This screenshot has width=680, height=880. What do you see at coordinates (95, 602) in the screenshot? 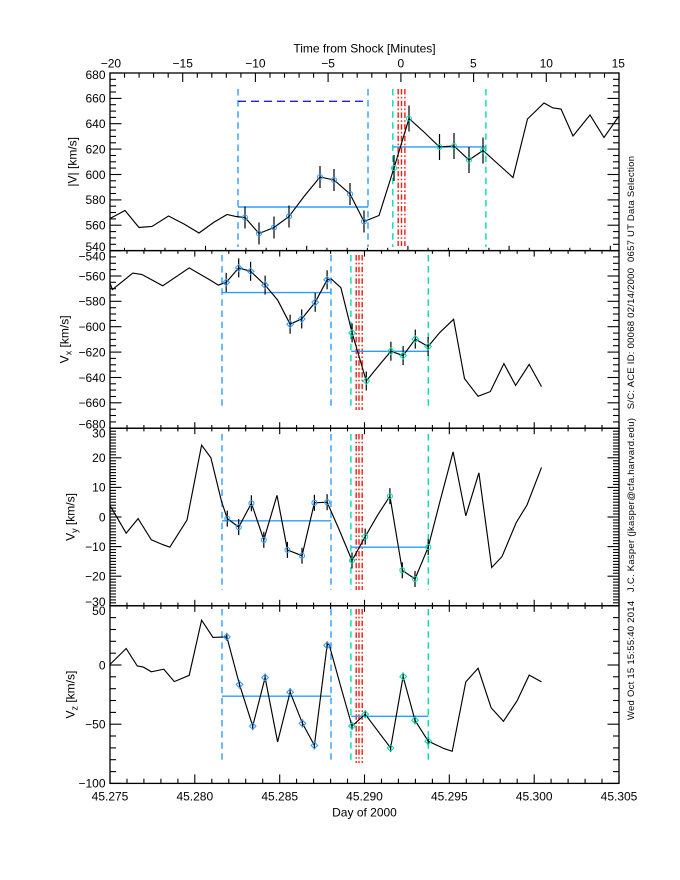
I see `svg-text: −30` at bounding box center [95, 602].